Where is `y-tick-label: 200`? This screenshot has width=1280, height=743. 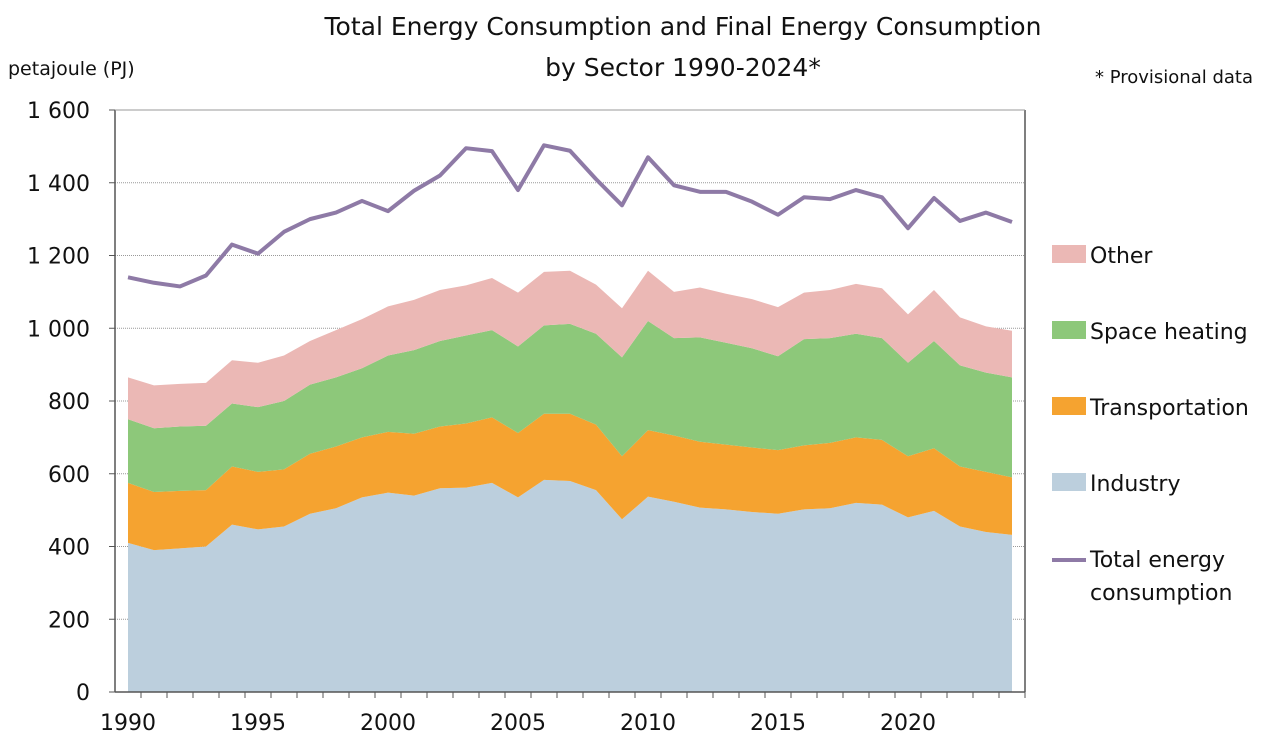 y-tick-label: 200 is located at coordinates (69, 620).